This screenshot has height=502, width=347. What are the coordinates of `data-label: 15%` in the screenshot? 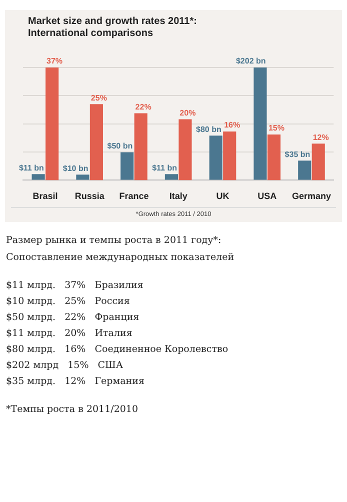 It's located at (276, 128).